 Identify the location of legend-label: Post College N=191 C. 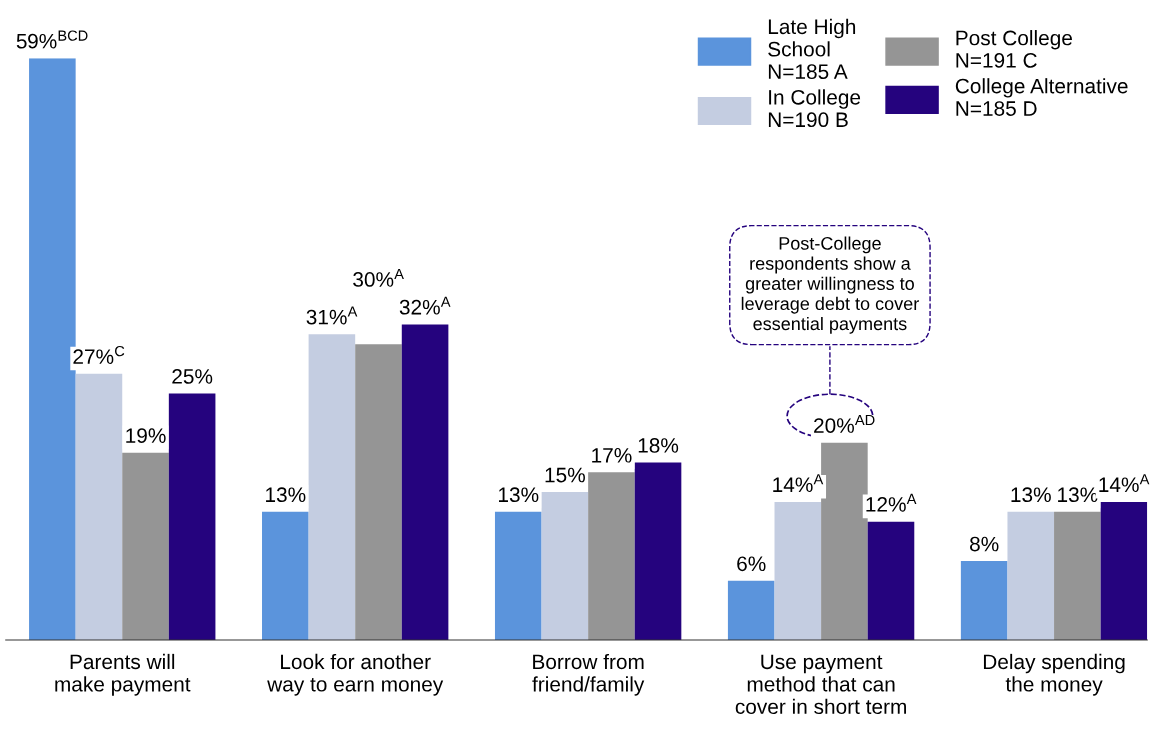
(1014, 49).